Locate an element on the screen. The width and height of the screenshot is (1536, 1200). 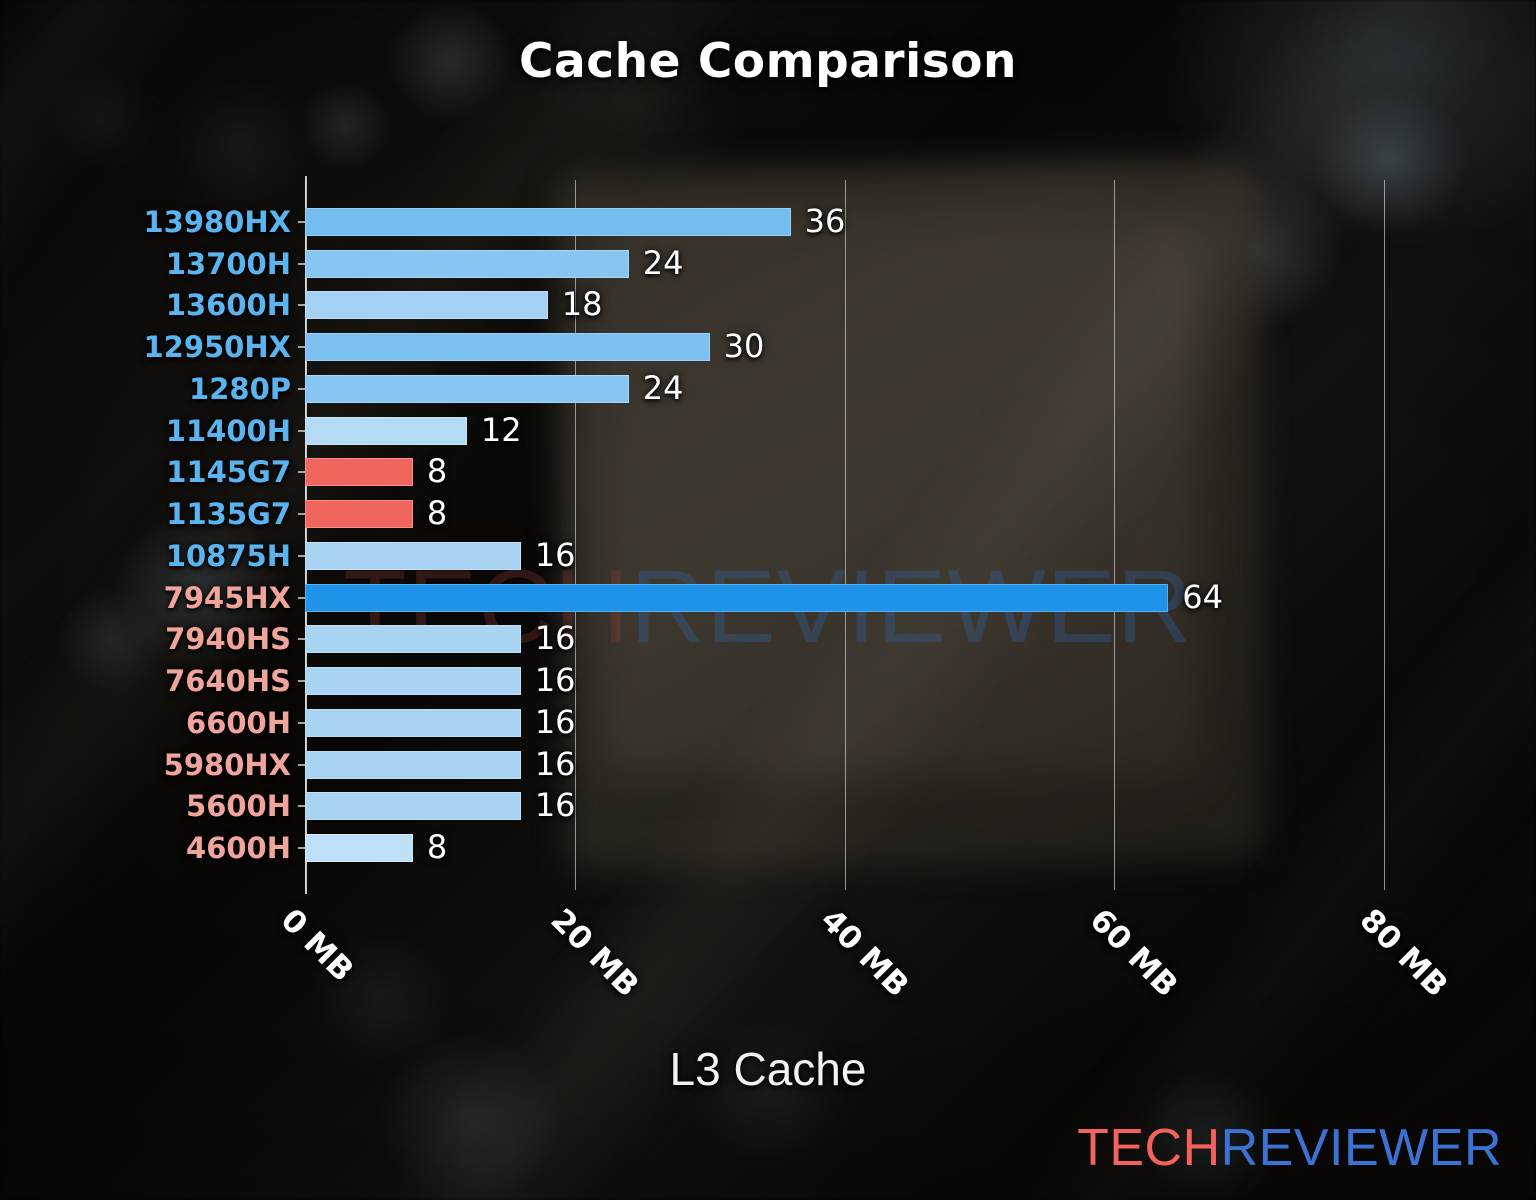
y-category-label-5980hx: 5980HX is located at coordinates (227, 764).